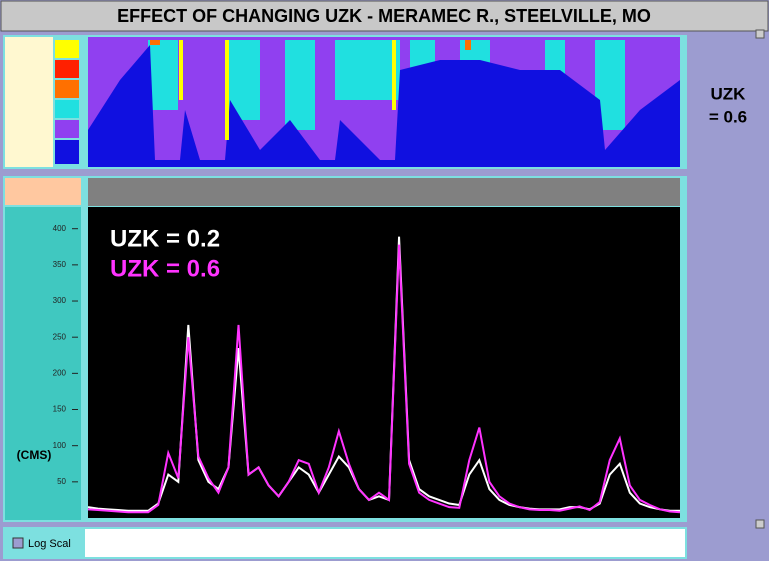 The width and height of the screenshot is (769, 561). Describe the element at coordinates (729, 93) in the screenshot. I see `side-label: UZK` at that location.